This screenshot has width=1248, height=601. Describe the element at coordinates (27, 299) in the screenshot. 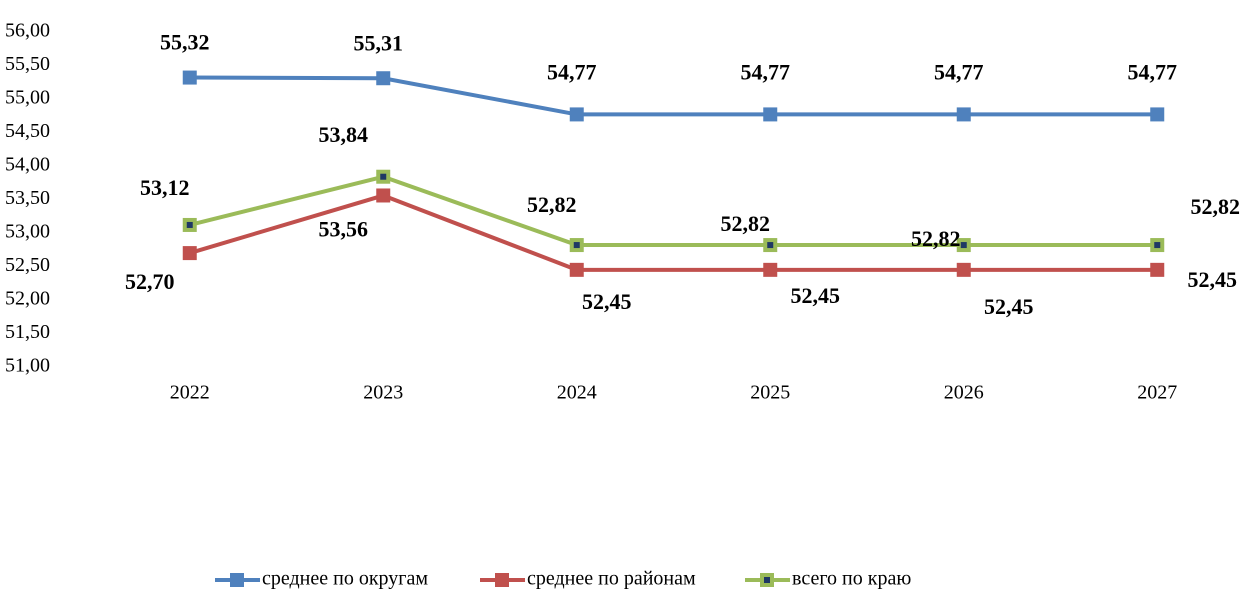

I see `y-tick-label: 52,00` at that location.